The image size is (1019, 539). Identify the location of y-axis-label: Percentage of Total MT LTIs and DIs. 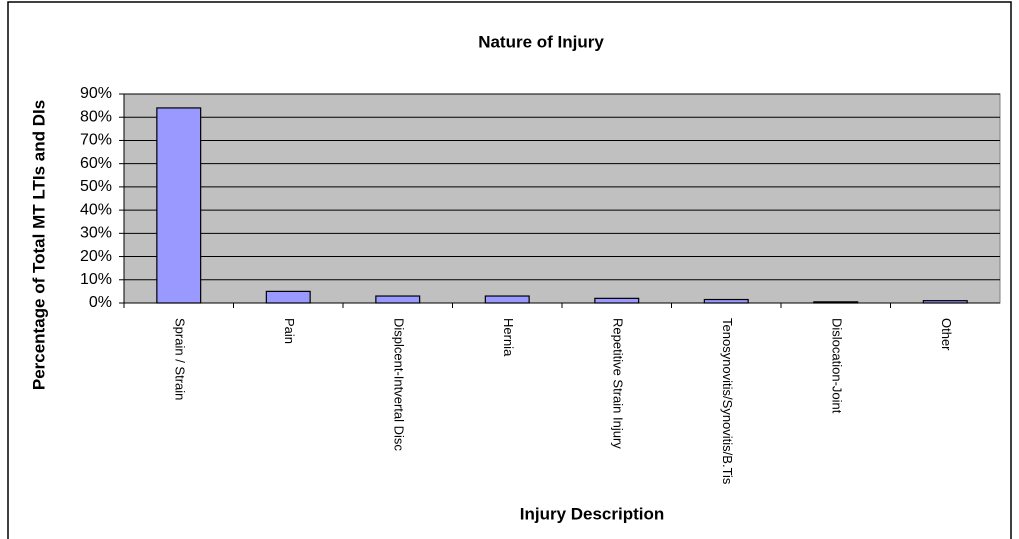
(38, 245).